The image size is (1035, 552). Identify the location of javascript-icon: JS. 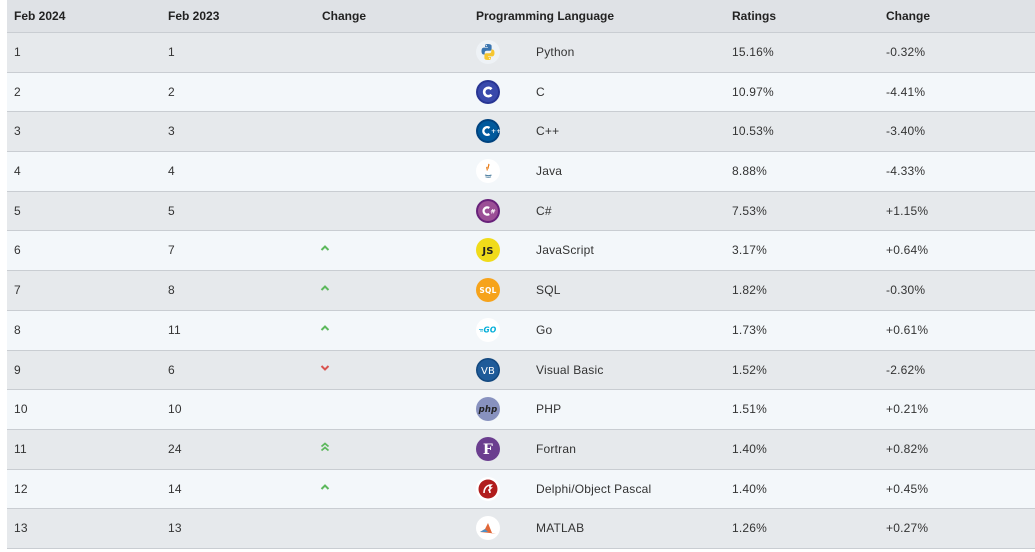
(488, 250).